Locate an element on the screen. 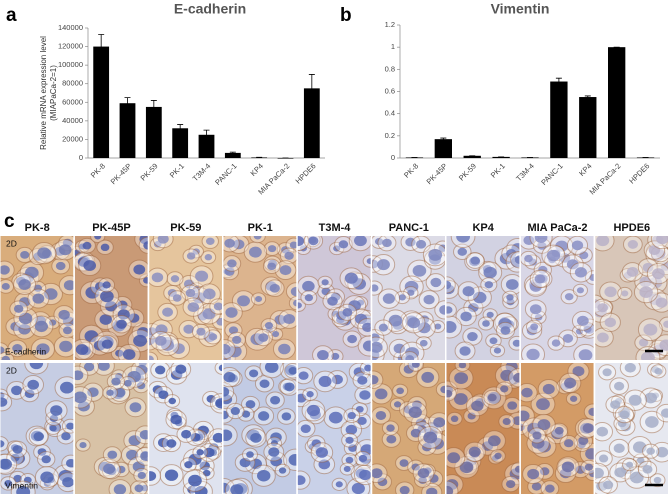 This screenshot has width=669, height=494. x-tick-label: T3M-4 is located at coordinates (202, 172).